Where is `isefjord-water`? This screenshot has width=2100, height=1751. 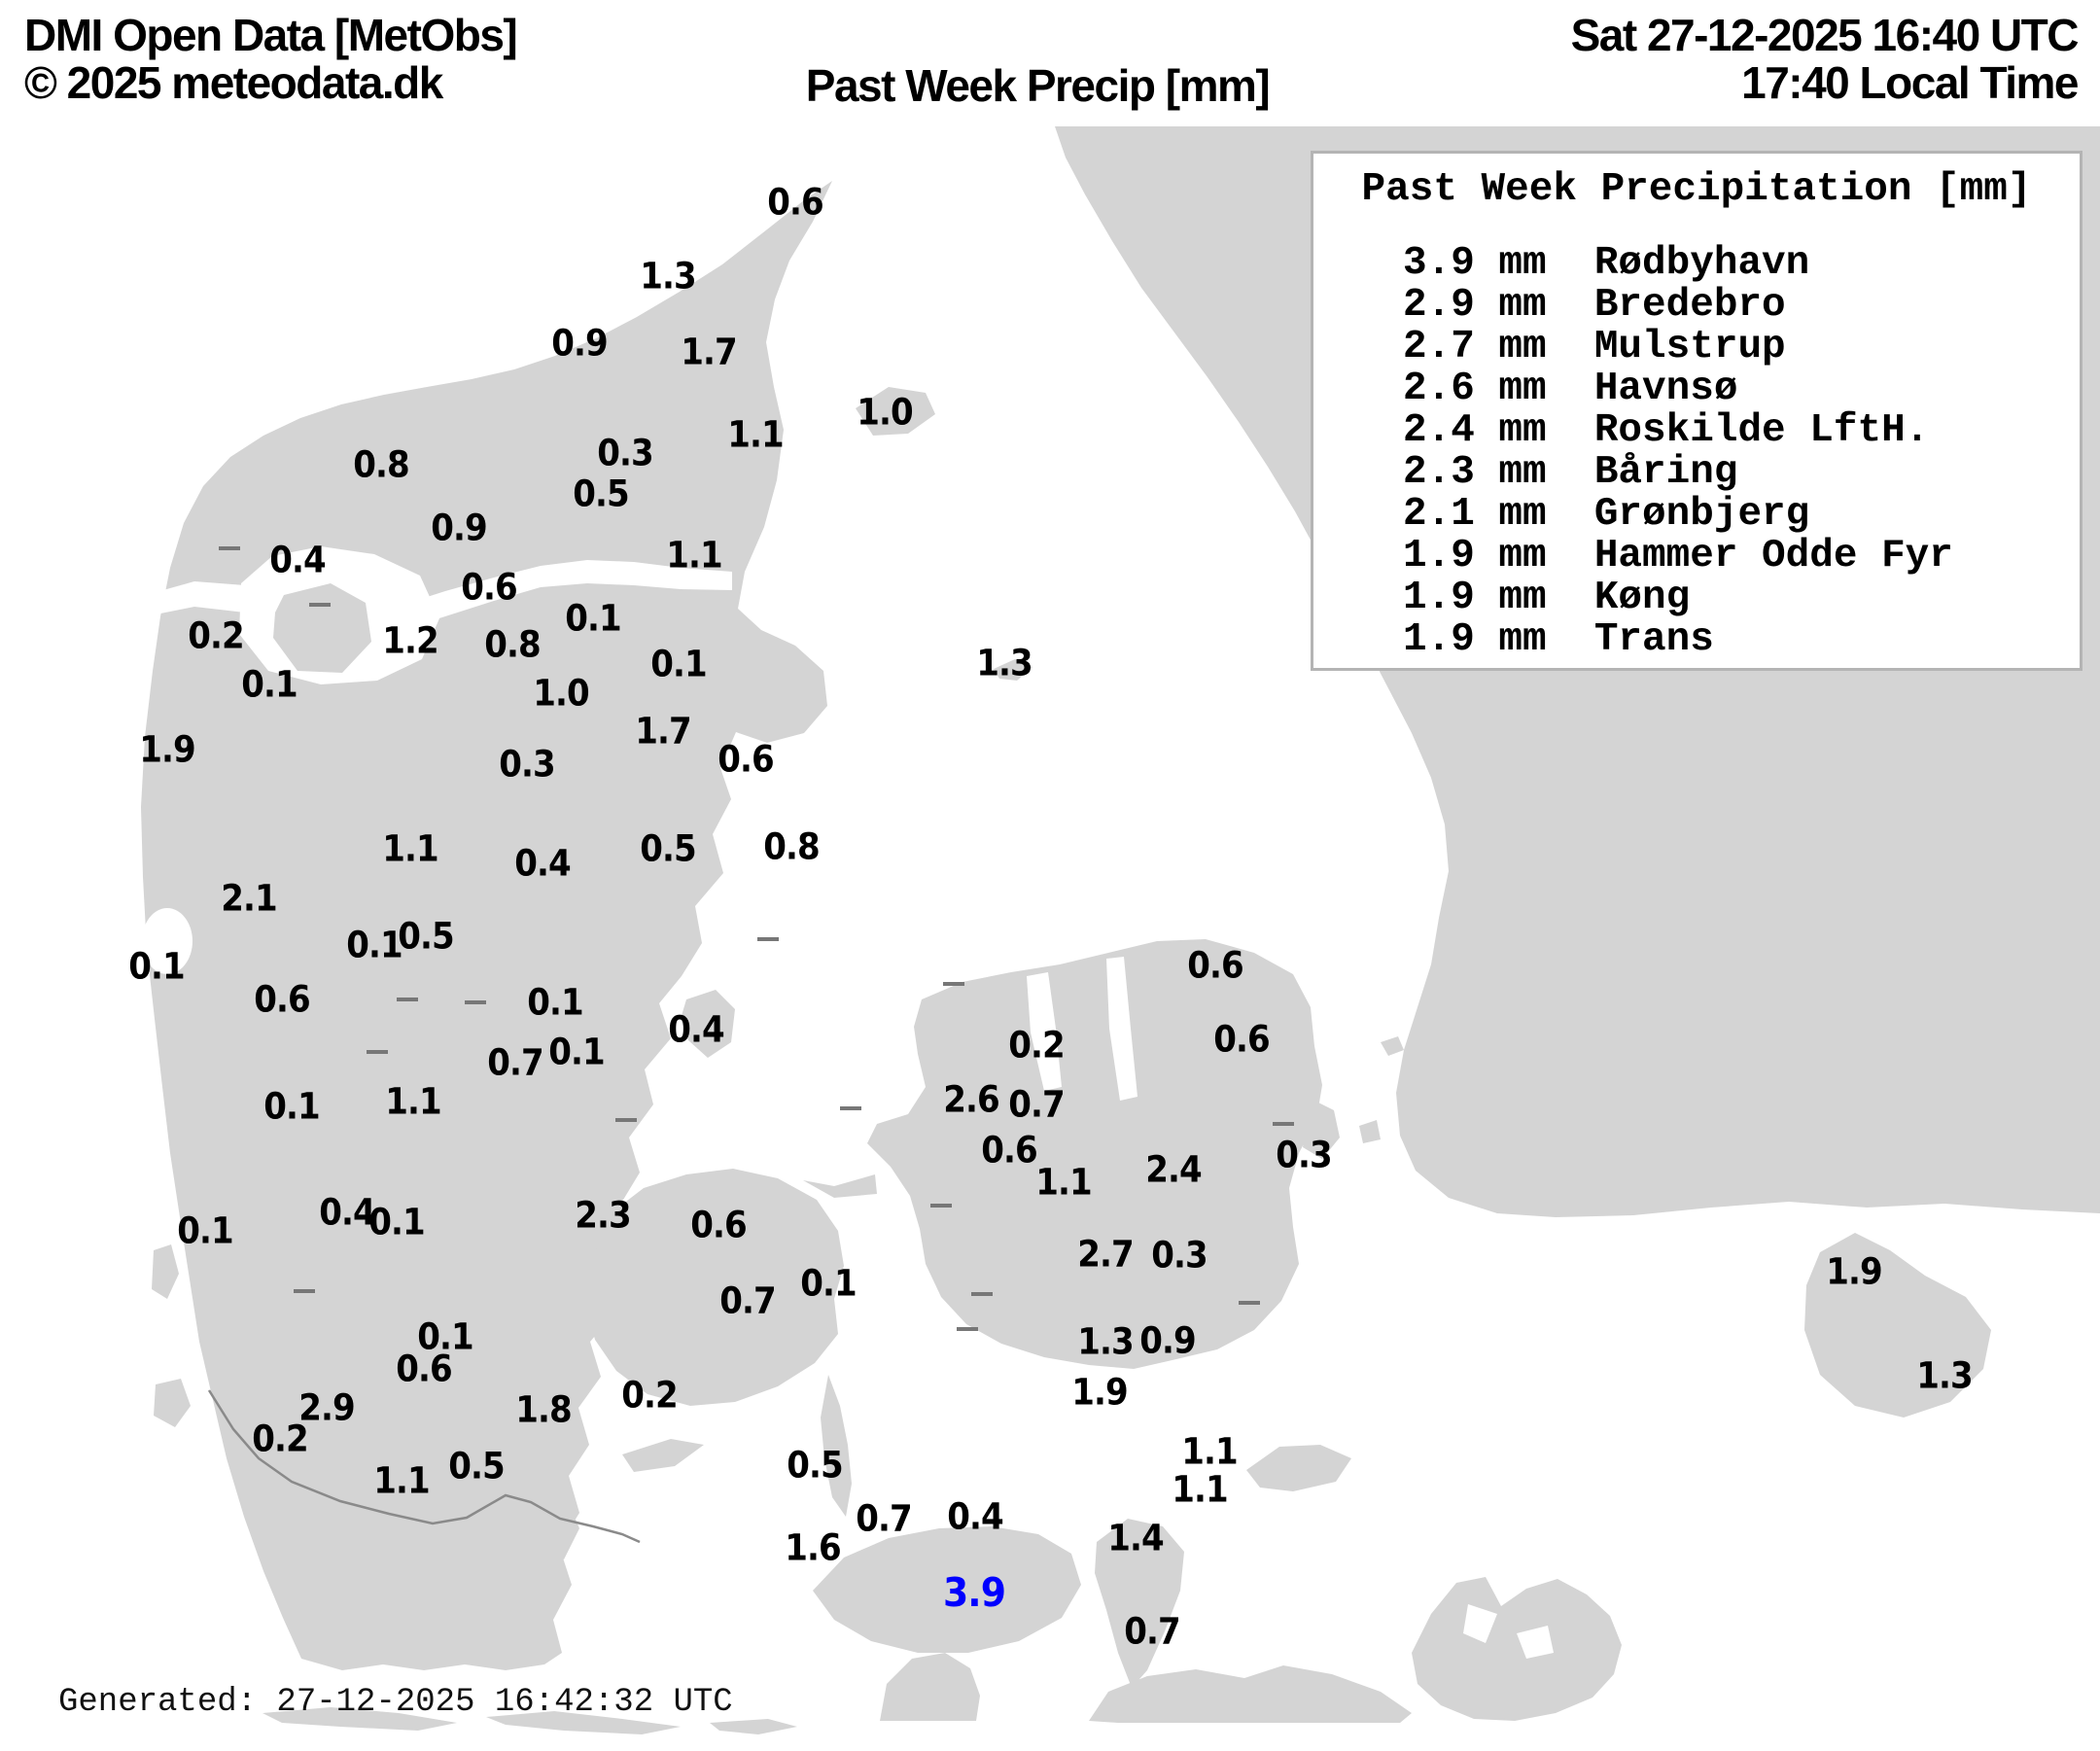
isefjord-water is located at coordinates (1044, 1031).